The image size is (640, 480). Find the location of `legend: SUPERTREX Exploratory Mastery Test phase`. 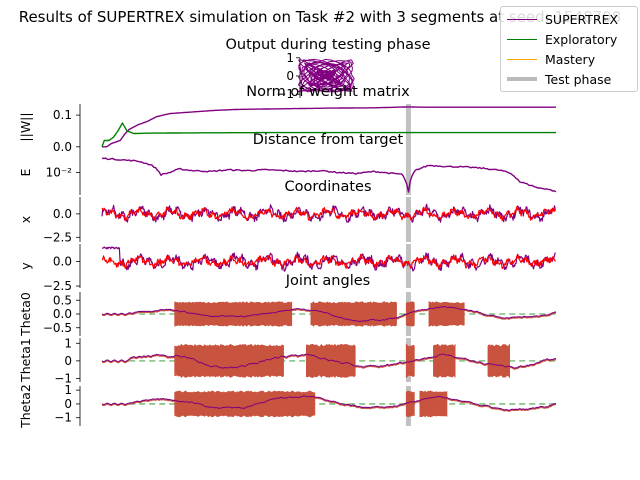

legend: SUPERTREX Exploratory Mastery Test phase is located at coordinates (569, 49).